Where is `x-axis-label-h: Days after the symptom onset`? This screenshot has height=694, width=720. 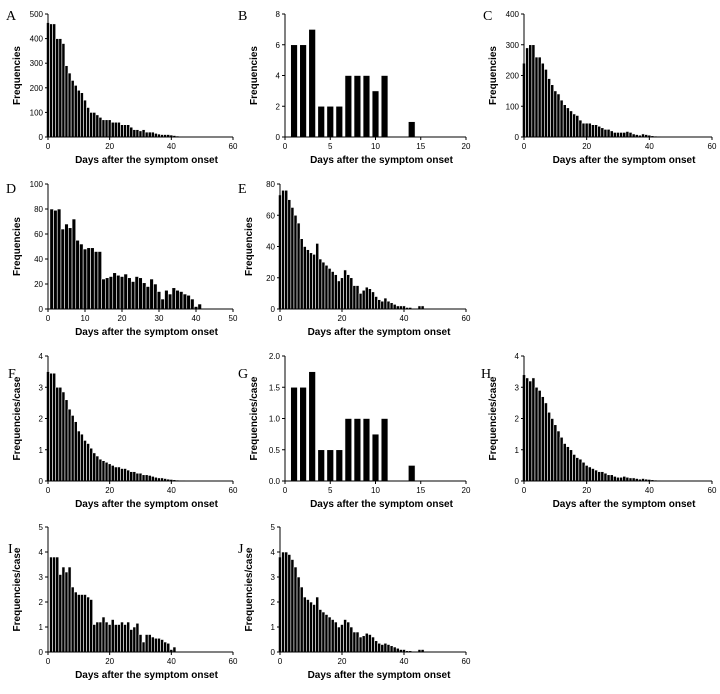 x-axis-label-h: Days after the symptom onset is located at coordinates (624, 504).